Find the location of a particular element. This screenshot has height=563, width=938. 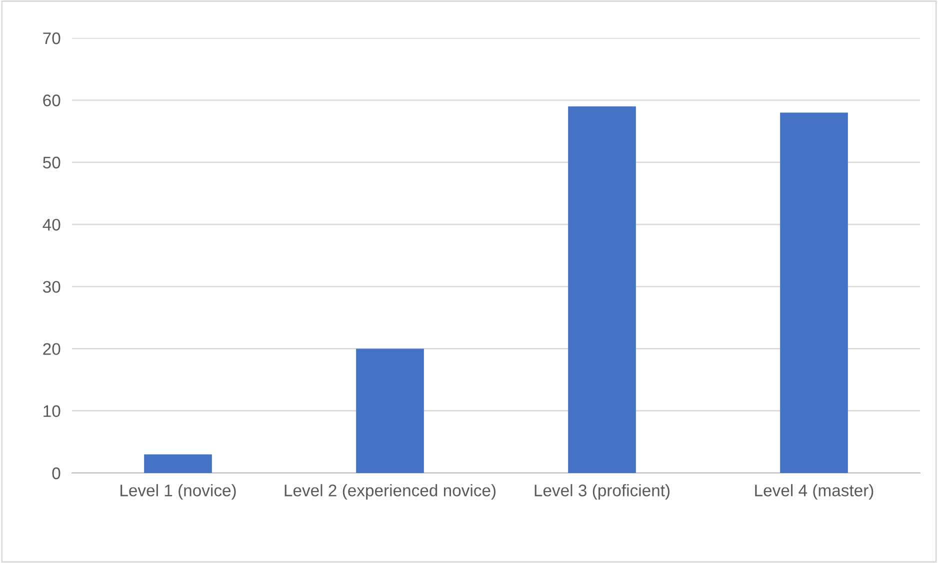

x-tick-label: Level 2 (experienced novice) is located at coordinates (390, 492).